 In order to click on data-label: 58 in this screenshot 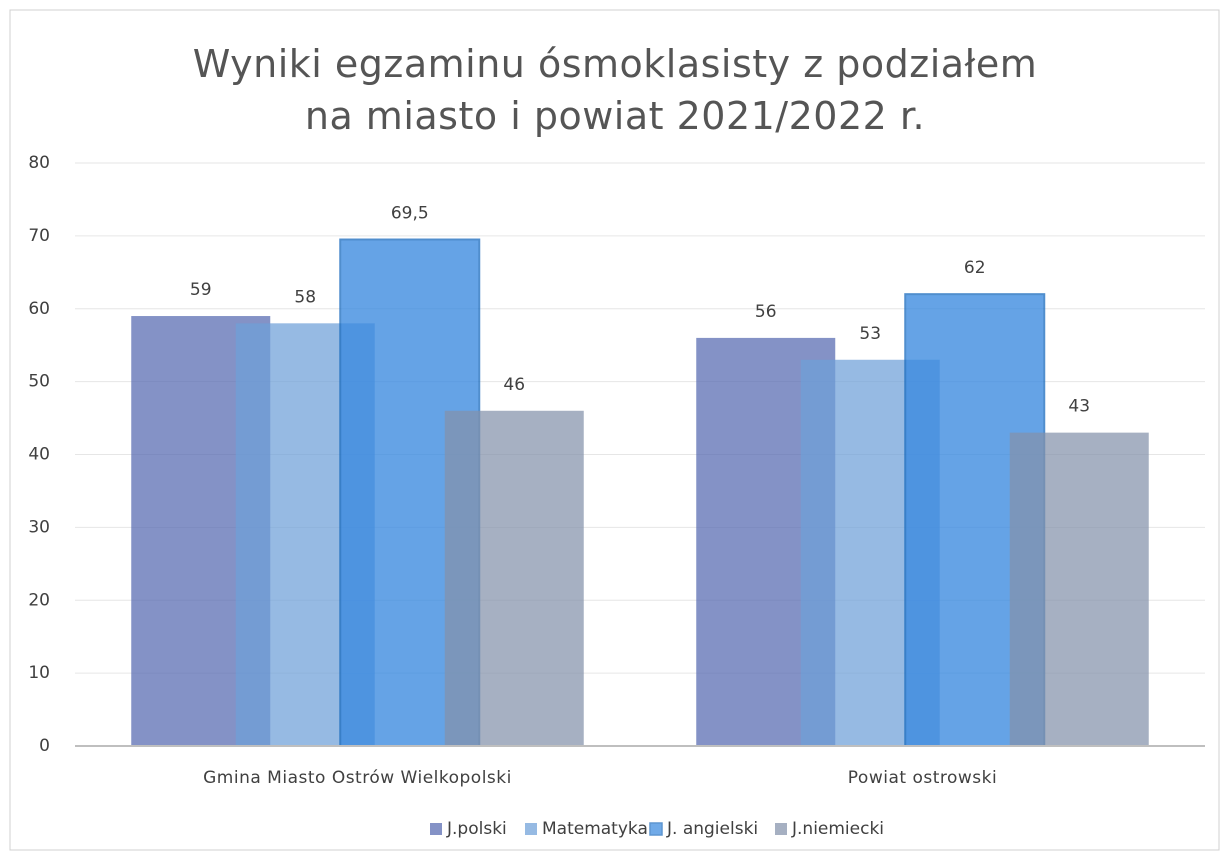, I will do `click(305, 297)`.